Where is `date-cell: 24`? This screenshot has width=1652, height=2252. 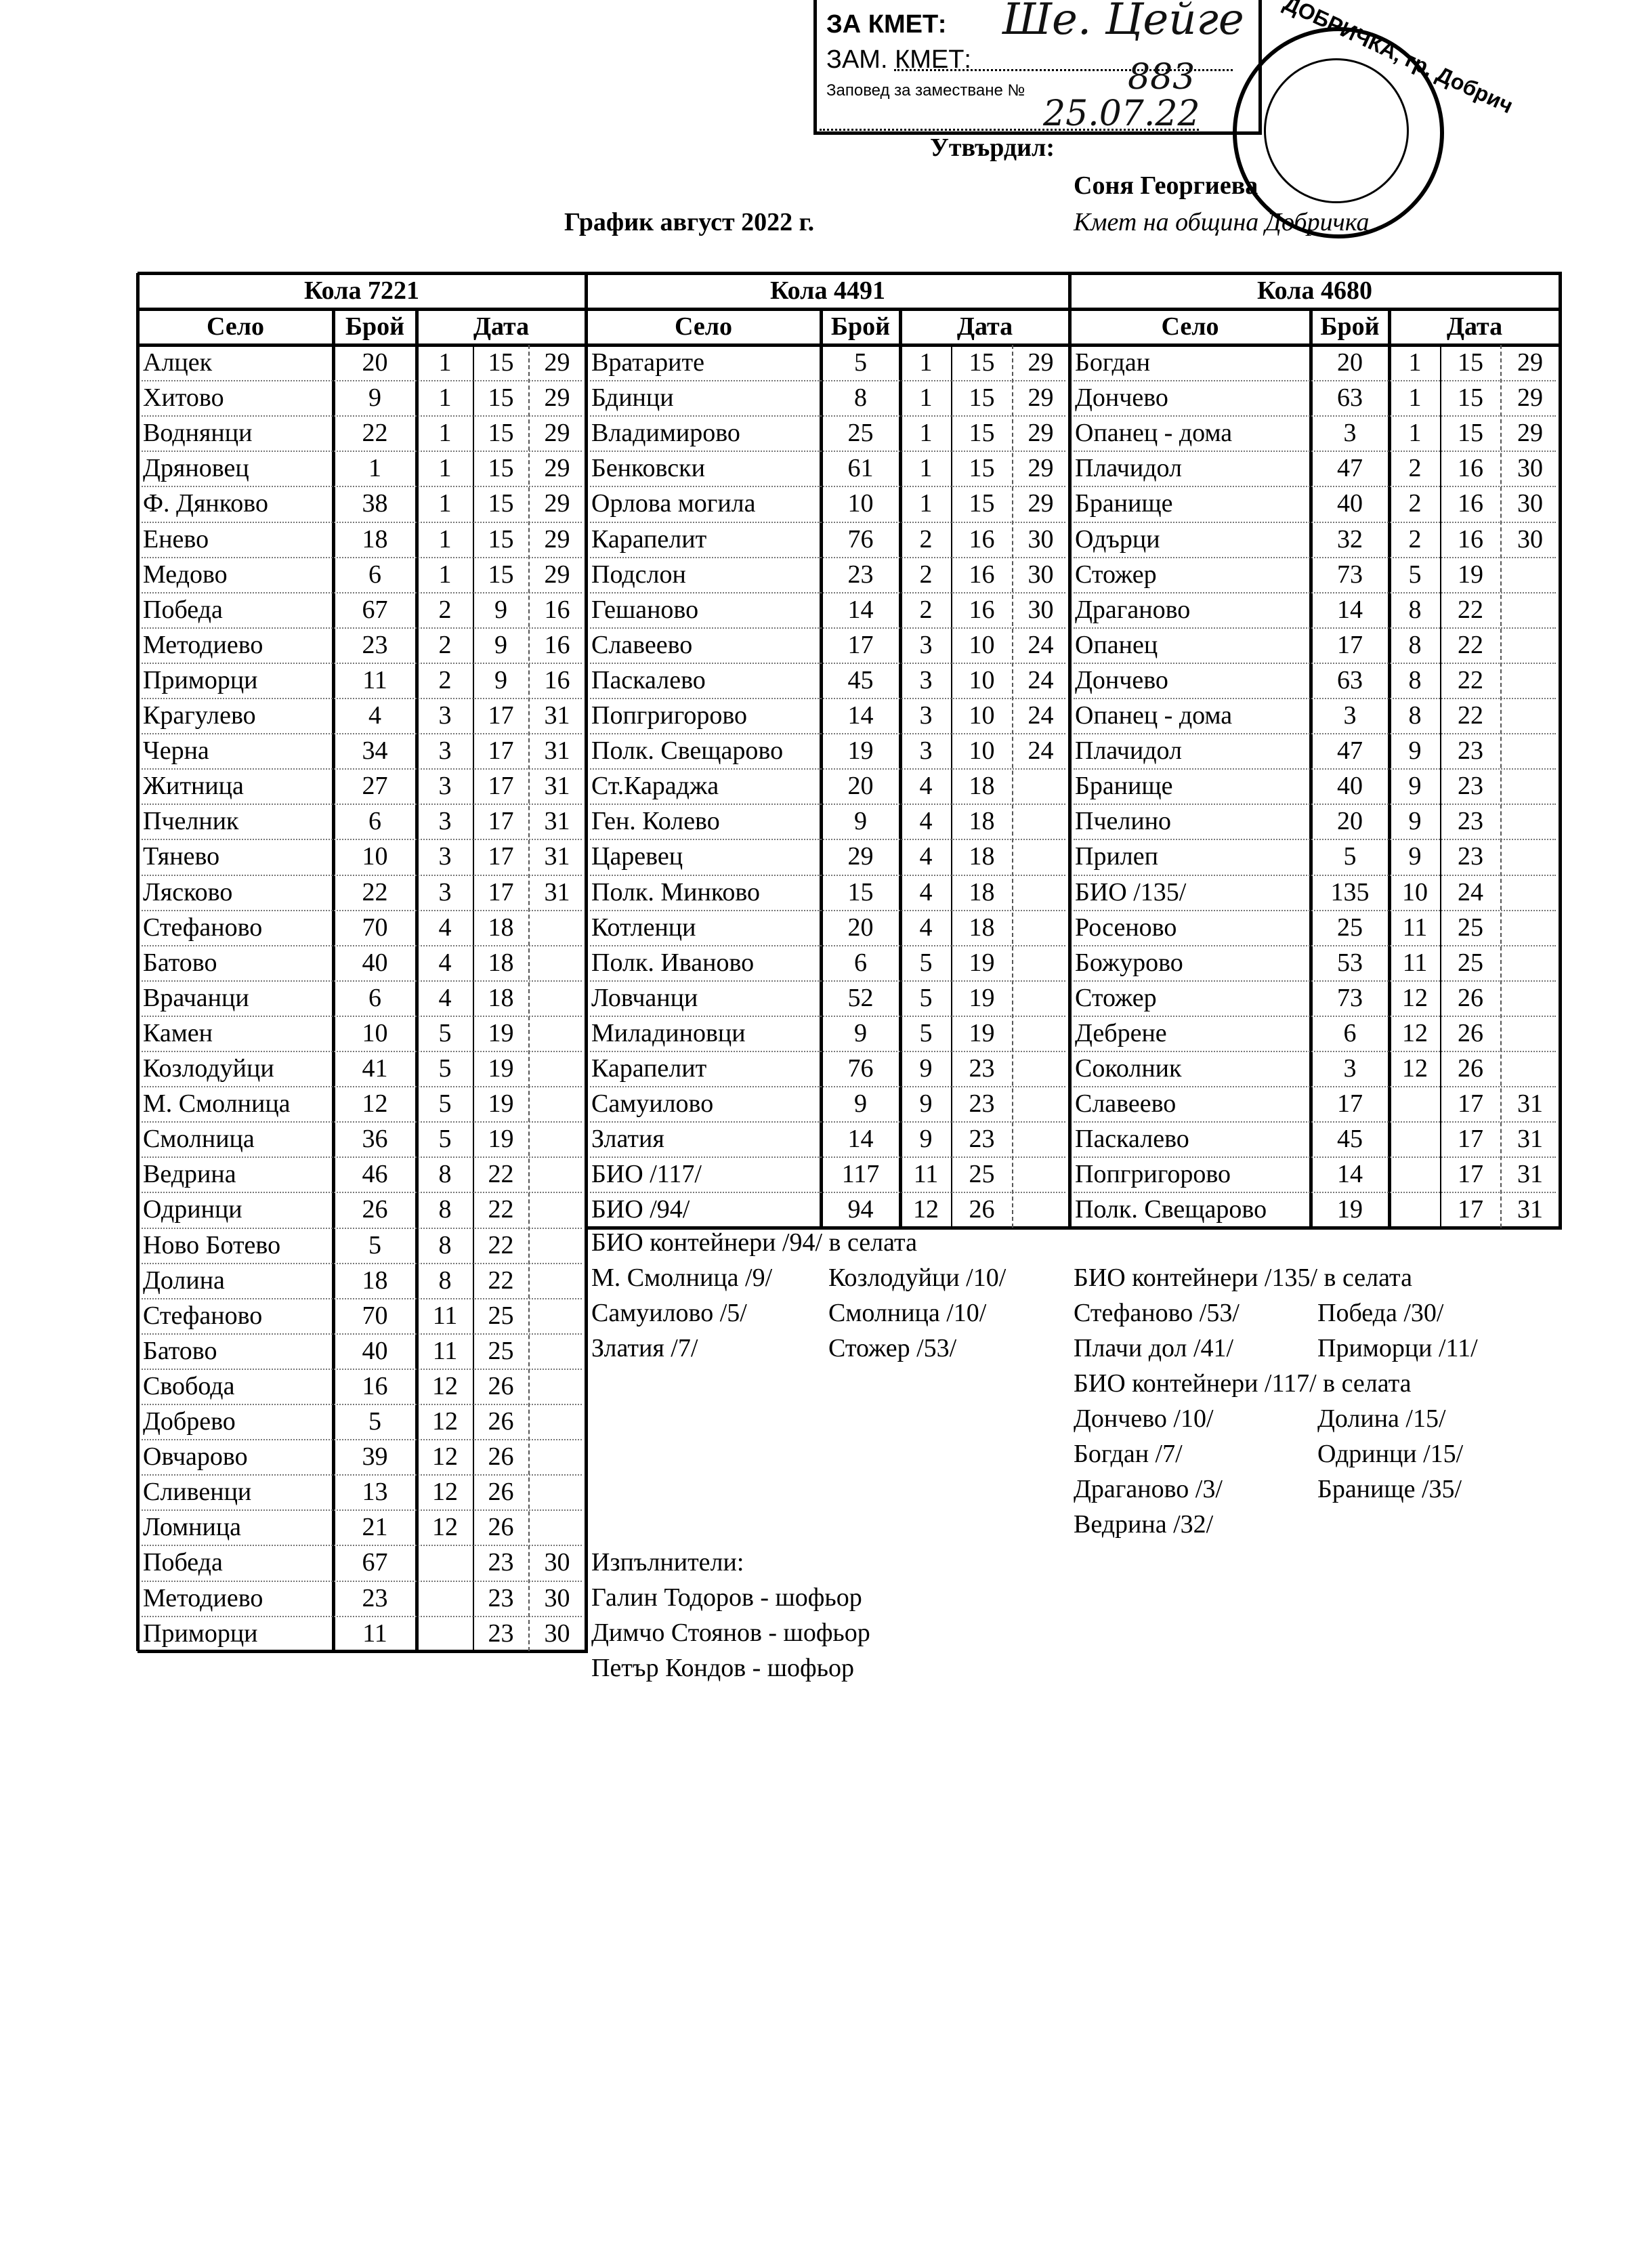 date-cell: 24 is located at coordinates (1041, 644).